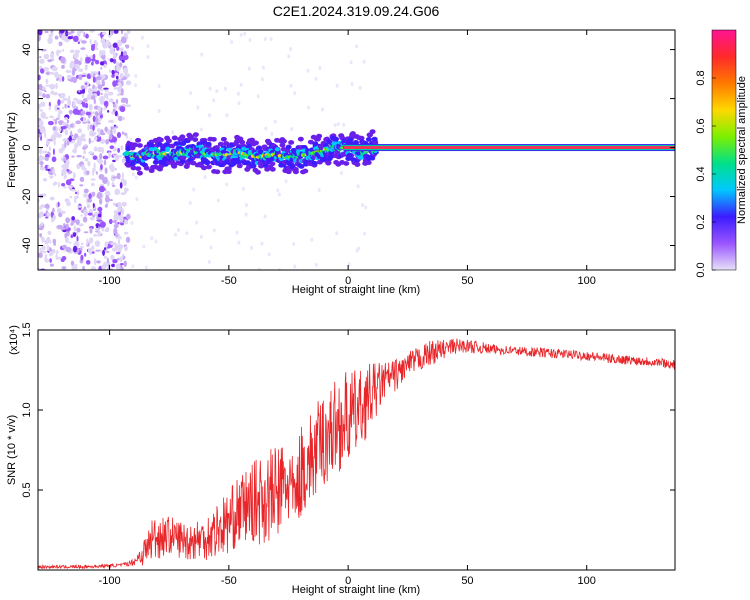 The image size is (750, 600). What do you see at coordinates (701, 173) in the screenshot?
I see `colorbar-tick-label: 0.4` at bounding box center [701, 173].